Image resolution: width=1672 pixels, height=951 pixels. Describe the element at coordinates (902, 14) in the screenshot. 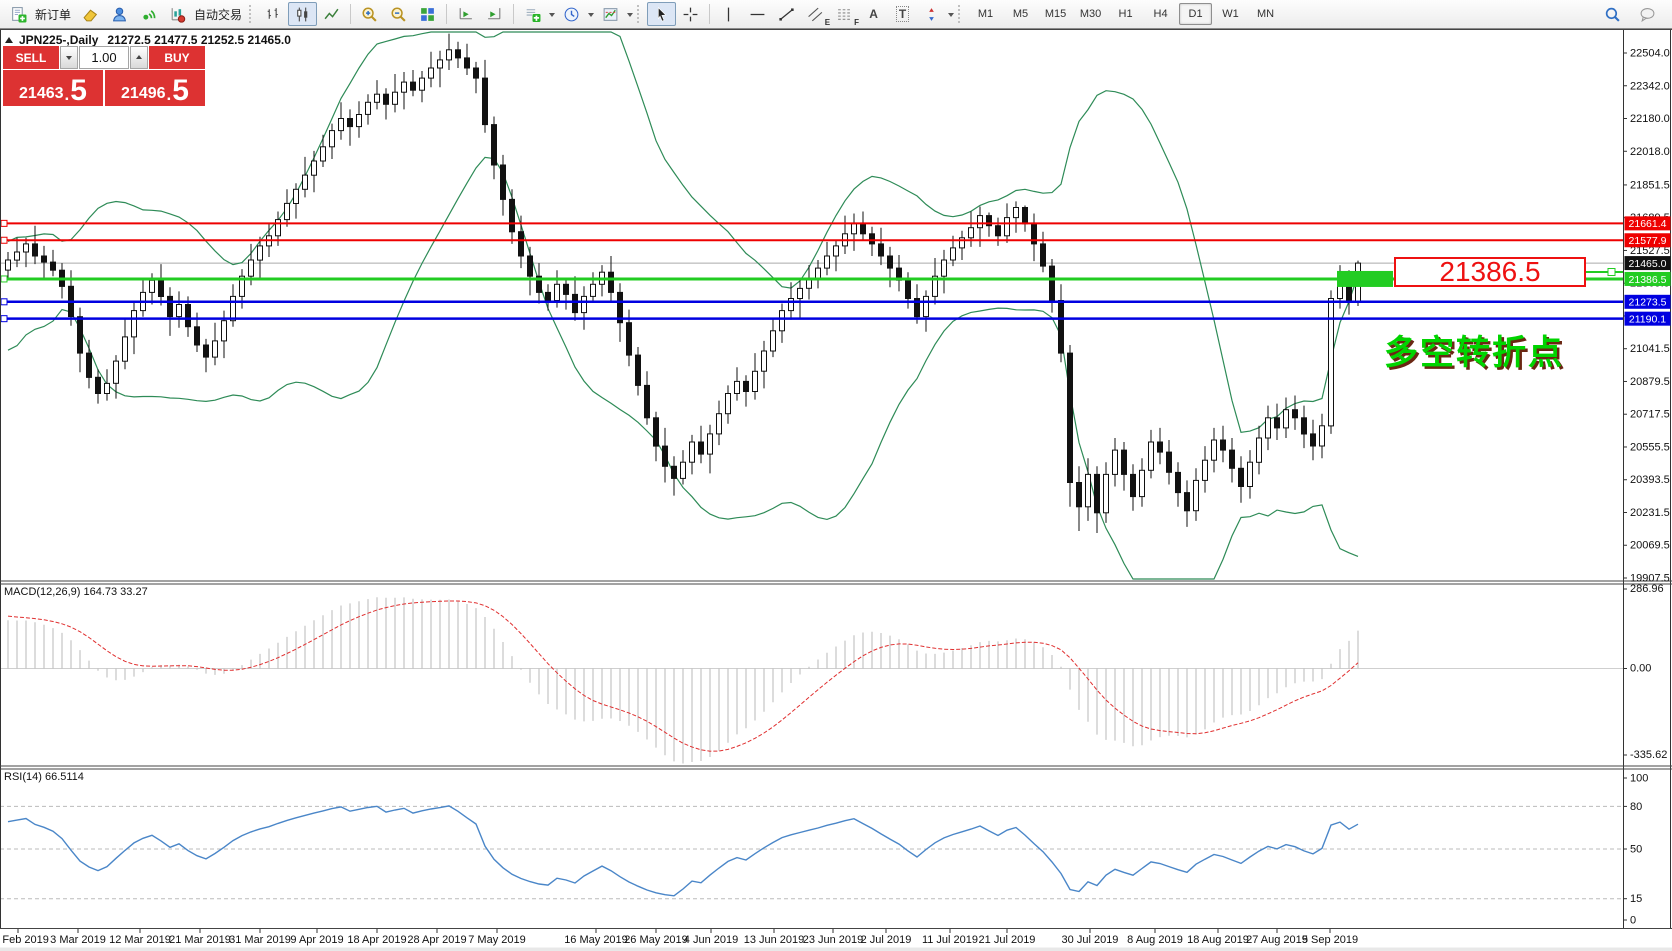

I see `text-label-tool-button: T` at that location.